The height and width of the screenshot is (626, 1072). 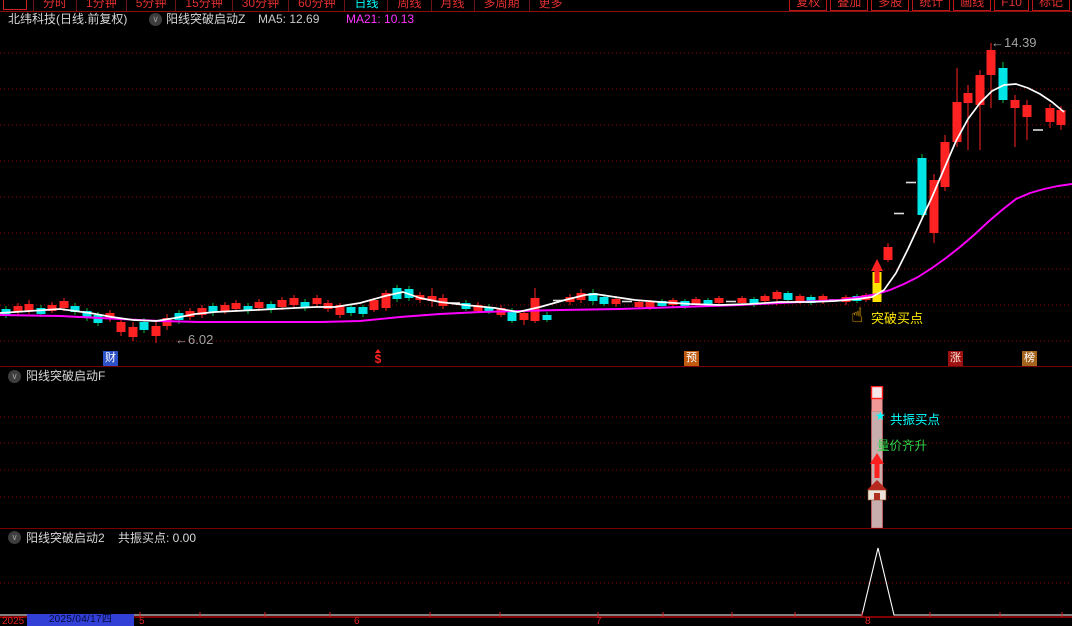 I want to click on breakout-buy-label: 突破买点, so click(x=897, y=318).